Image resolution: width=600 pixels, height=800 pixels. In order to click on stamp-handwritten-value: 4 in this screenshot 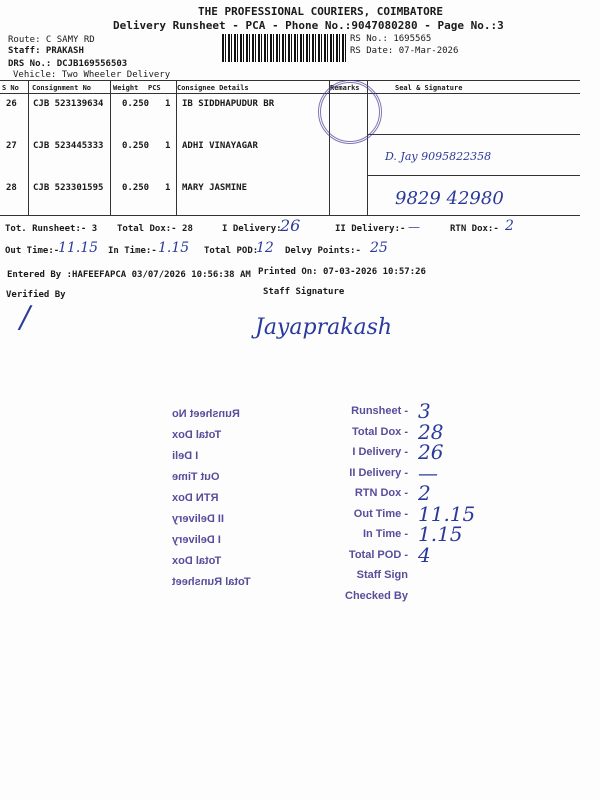, I will do `click(424, 554)`.